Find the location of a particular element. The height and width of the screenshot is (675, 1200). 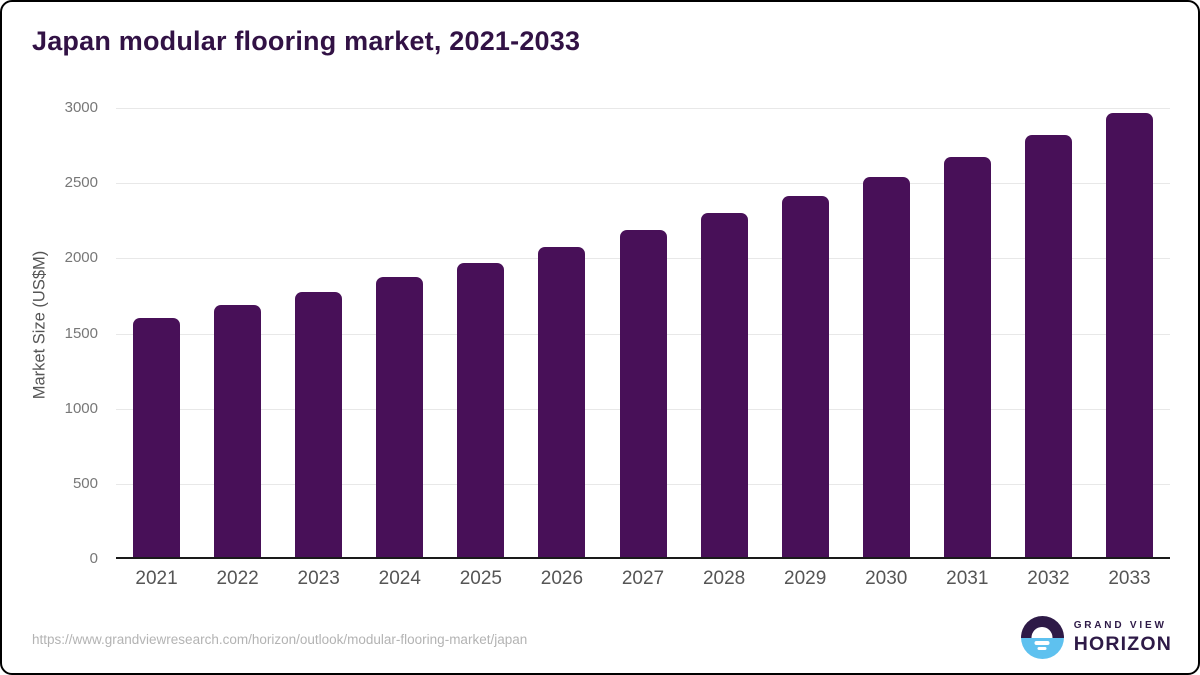

brand-logo: GRAND VIEW HORIZON is located at coordinates (1096, 637).